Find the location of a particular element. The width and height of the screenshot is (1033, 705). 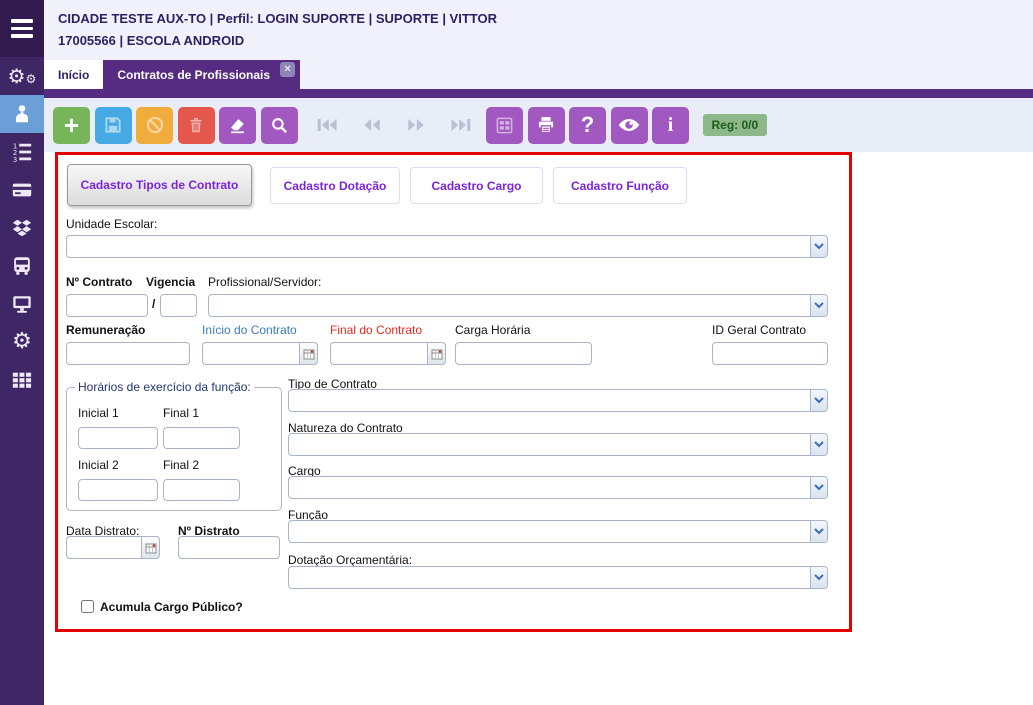

unidade-escolar-label: Unidade Escolar: is located at coordinates (112, 224).